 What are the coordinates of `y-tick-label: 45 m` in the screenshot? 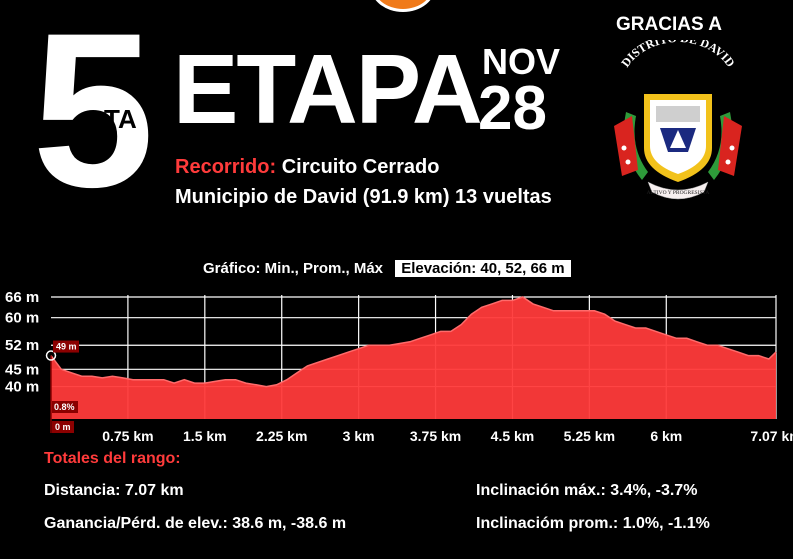 It's located at (22, 369).